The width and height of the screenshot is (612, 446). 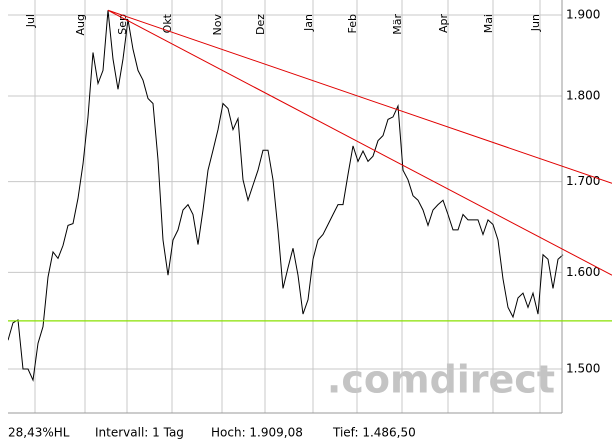 I want to click on y-tick-label: 1.800, so click(x=583, y=95).